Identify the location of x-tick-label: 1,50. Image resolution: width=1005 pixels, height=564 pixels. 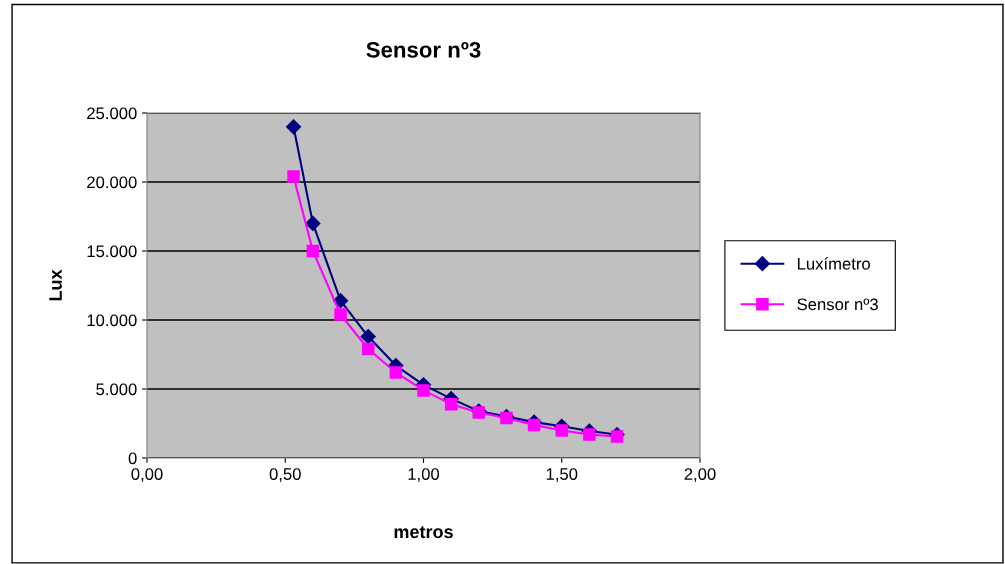
(562, 475).